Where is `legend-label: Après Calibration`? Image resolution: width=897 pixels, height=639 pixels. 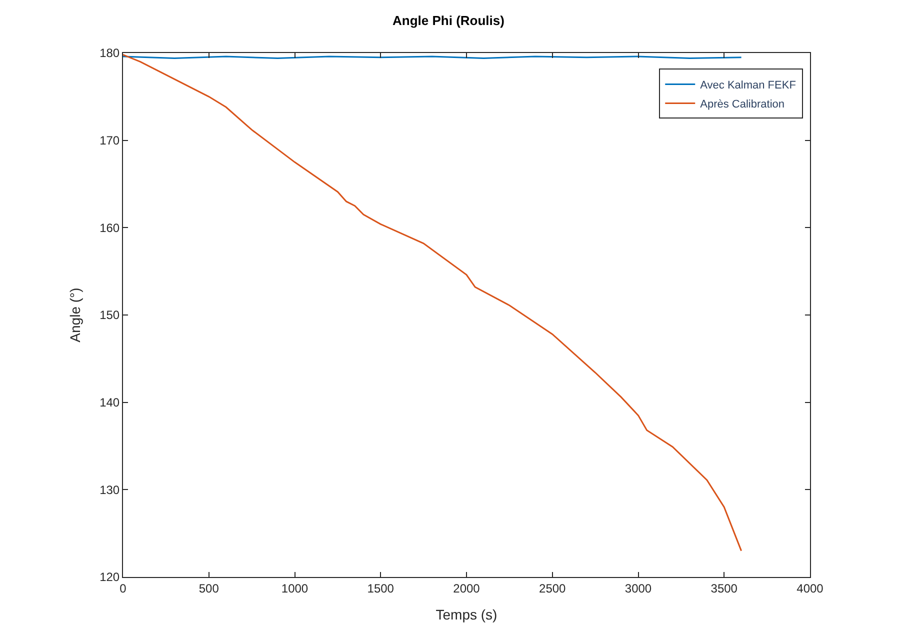 legend-label: Après Calibration is located at coordinates (742, 104).